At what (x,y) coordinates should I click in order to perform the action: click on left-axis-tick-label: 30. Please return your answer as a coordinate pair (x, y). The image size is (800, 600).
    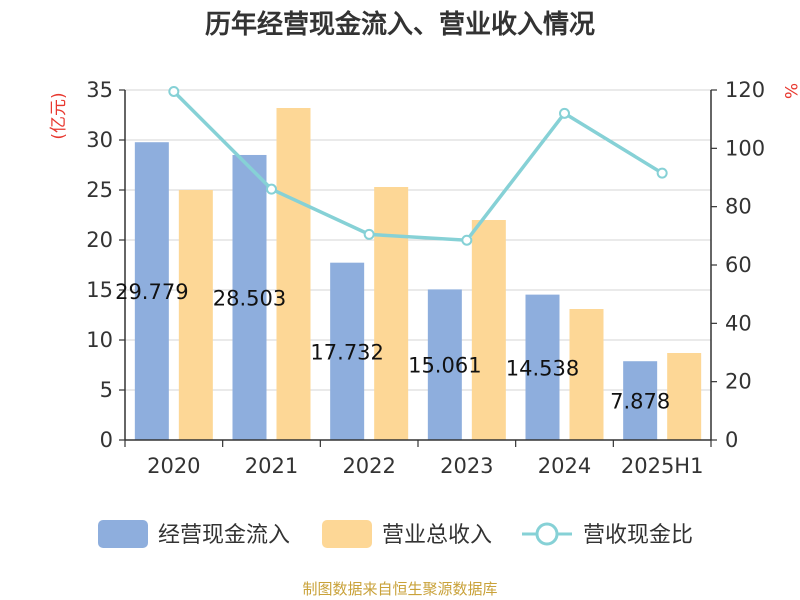
    Looking at the image, I should click on (99, 140).